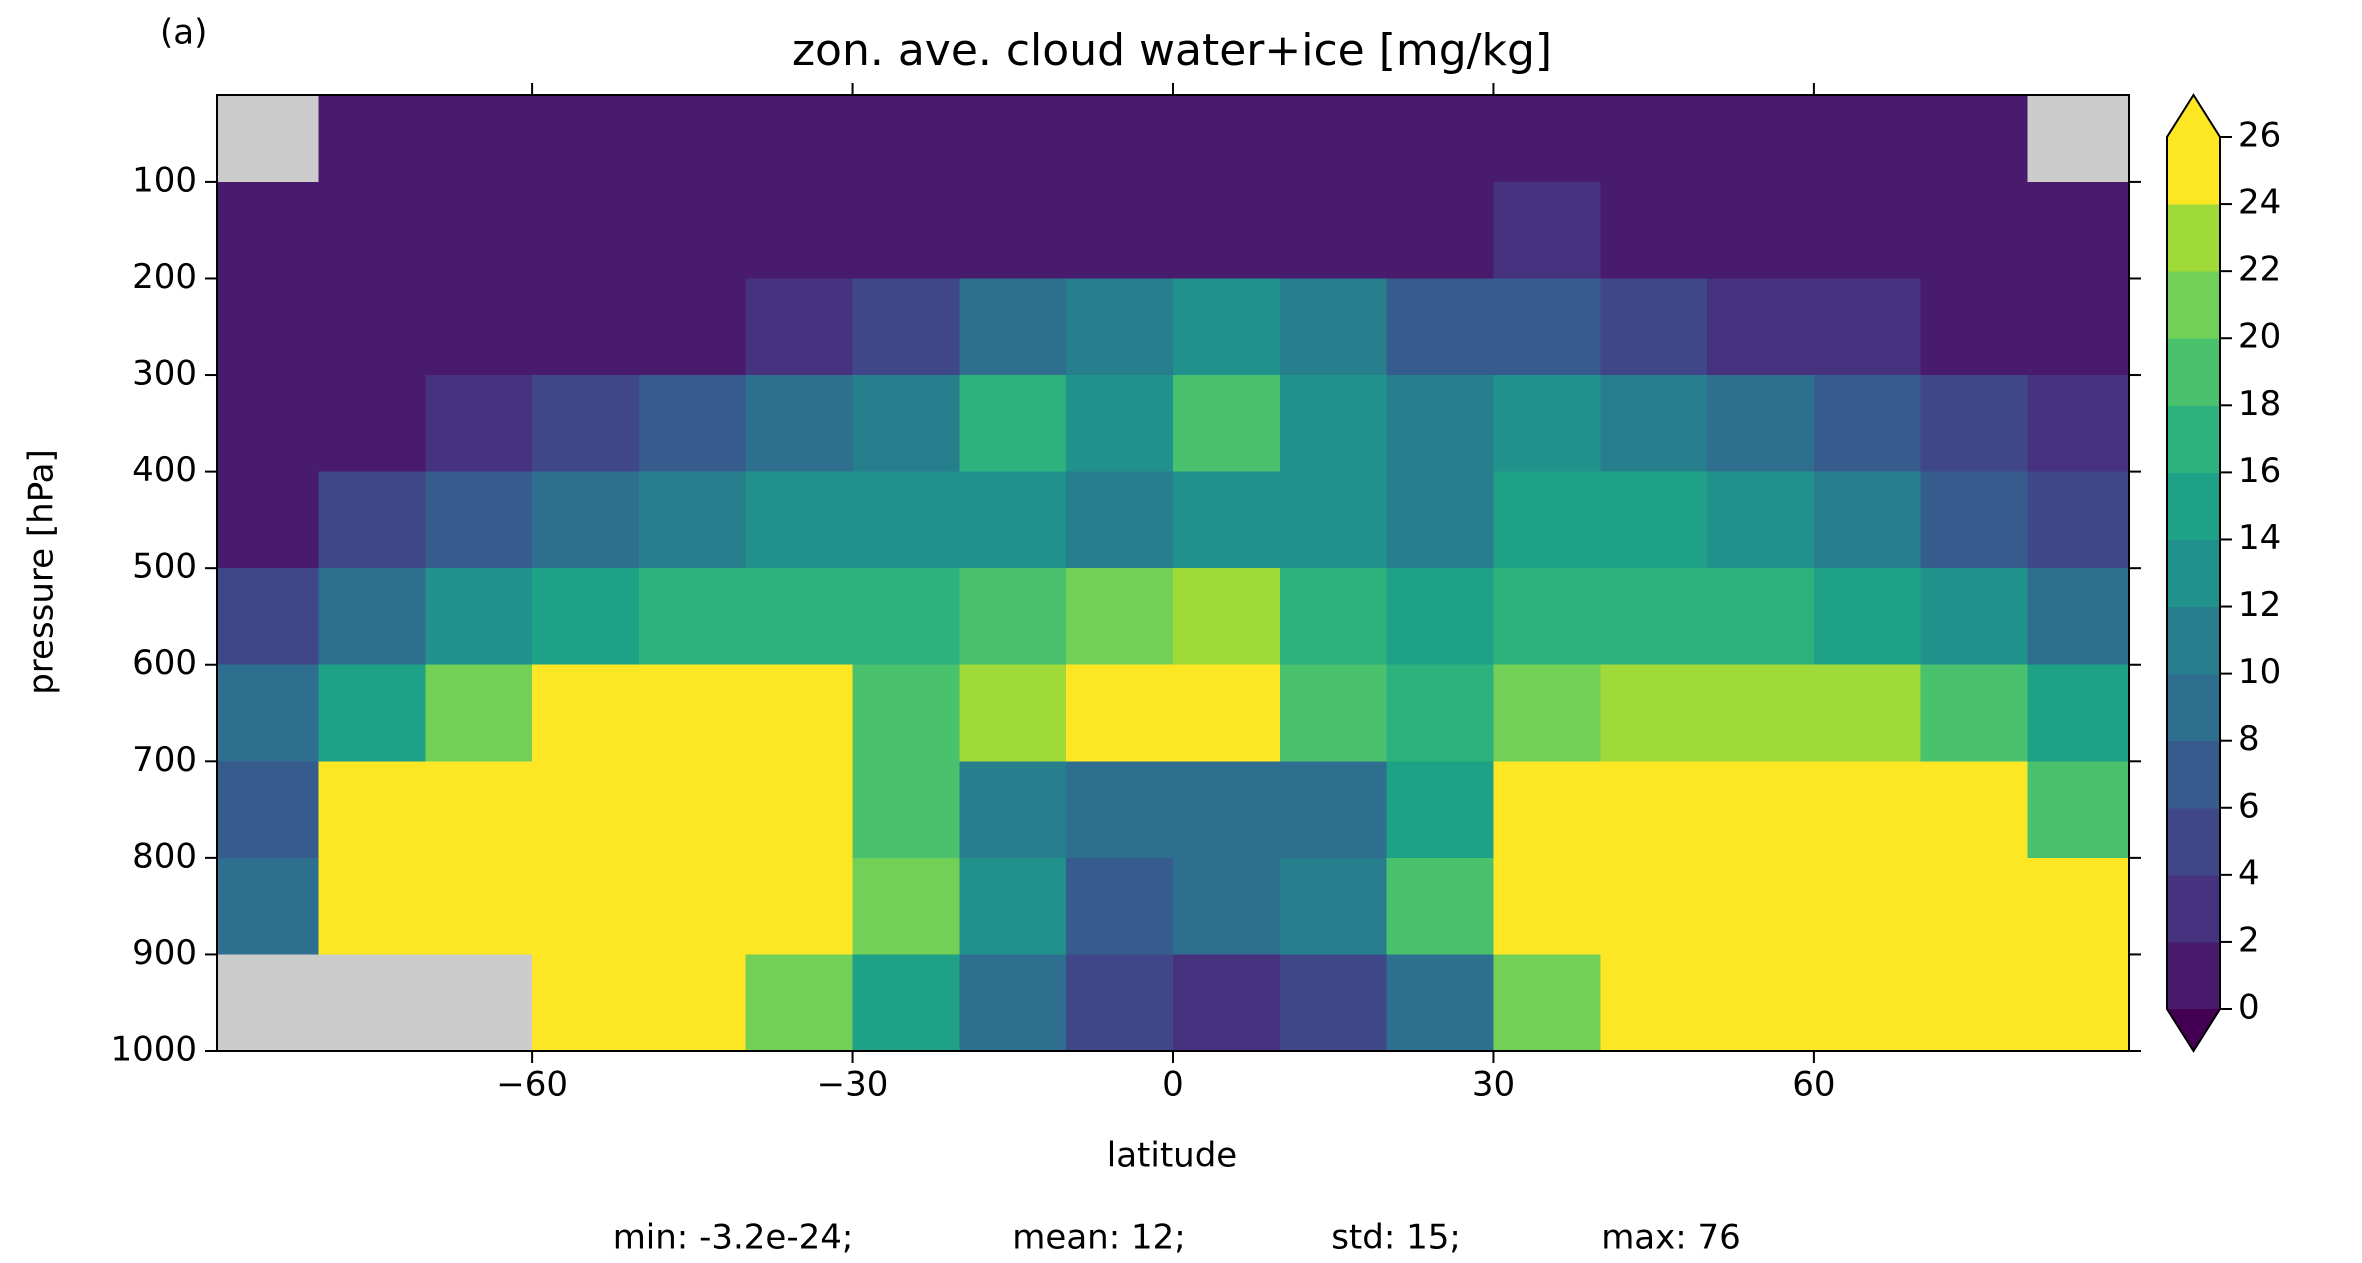 Image resolution: width=2362 pixels, height=1263 pixels. What do you see at coordinates (2259, 605) in the screenshot?
I see `colorbar-tick-label: 12` at bounding box center [2259, 605].